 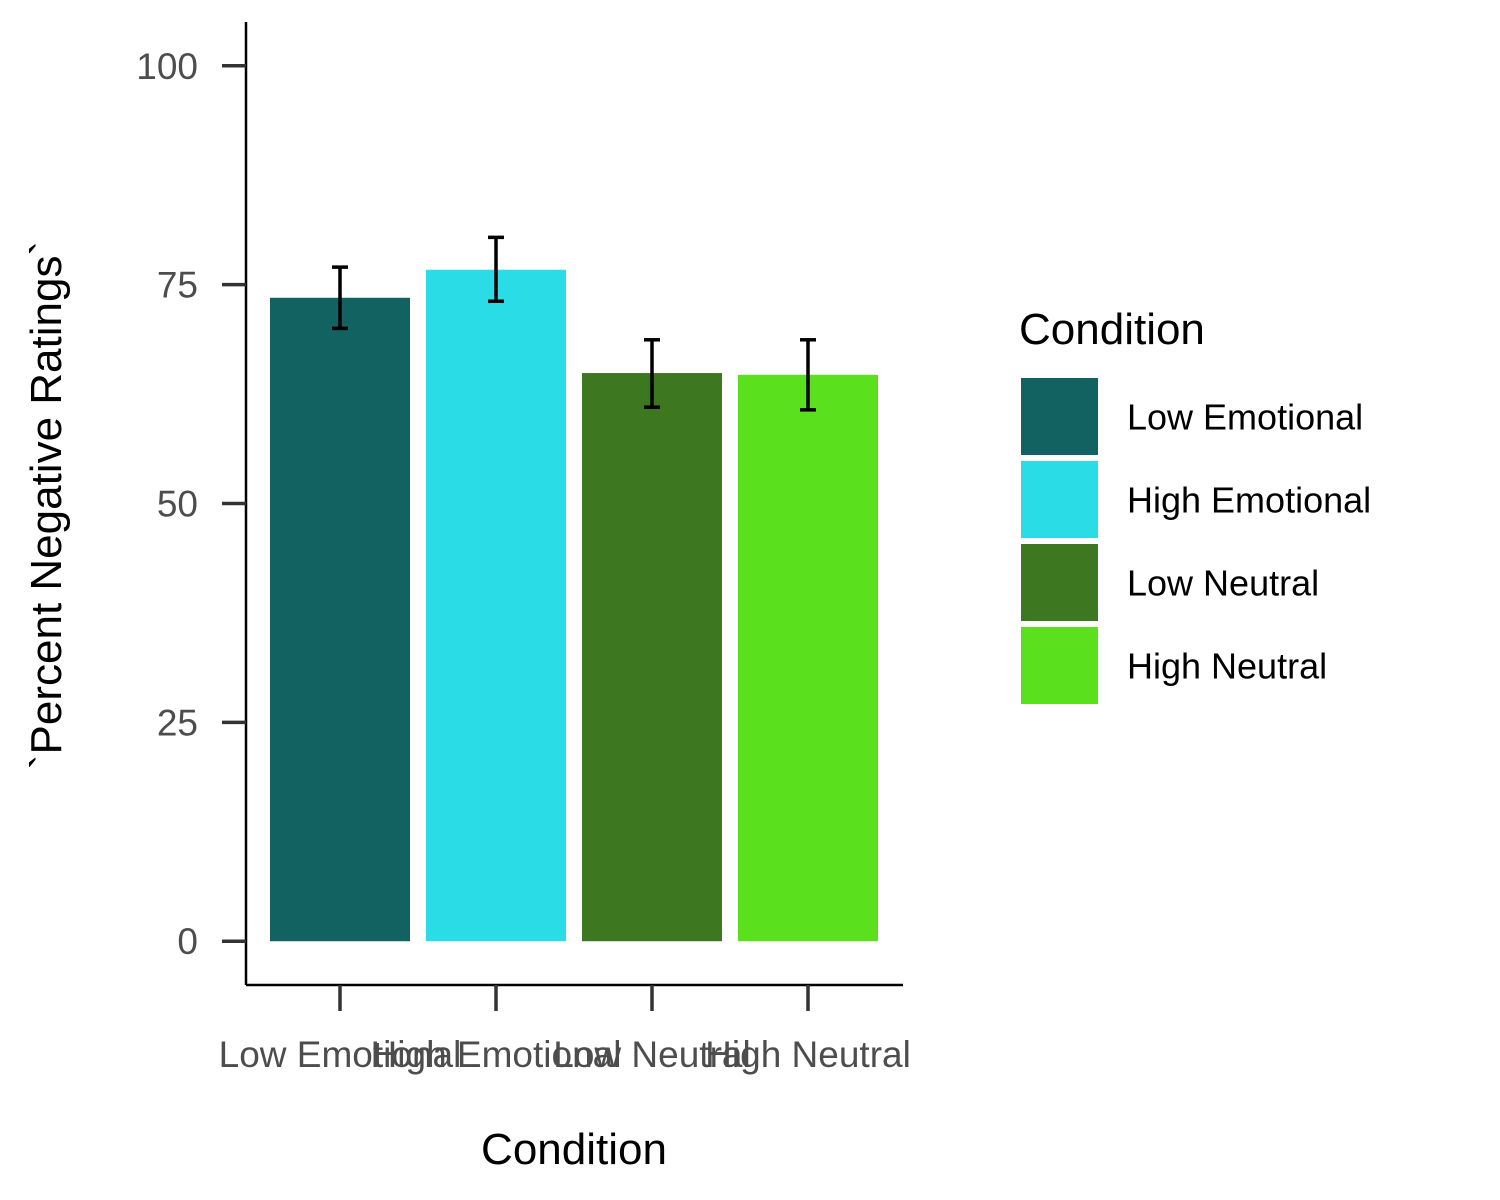 What do you see at coordinates (808, 375) in the screenshot?
I see `error-bar-high-neutral` at bounding box center [808, 375].